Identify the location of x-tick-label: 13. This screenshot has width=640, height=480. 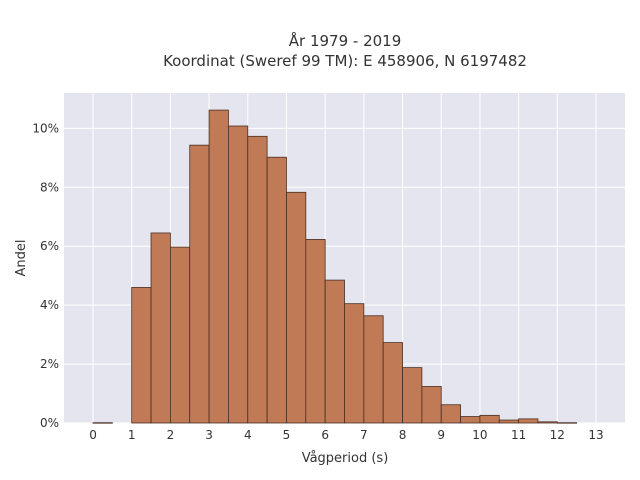
(595, 435).